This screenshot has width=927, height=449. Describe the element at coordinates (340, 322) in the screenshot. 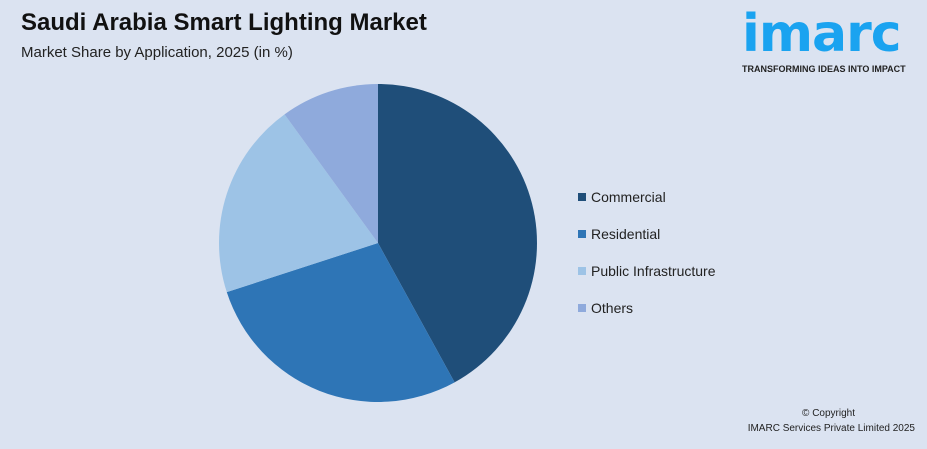

I see `pie-slice-residential` at that location.